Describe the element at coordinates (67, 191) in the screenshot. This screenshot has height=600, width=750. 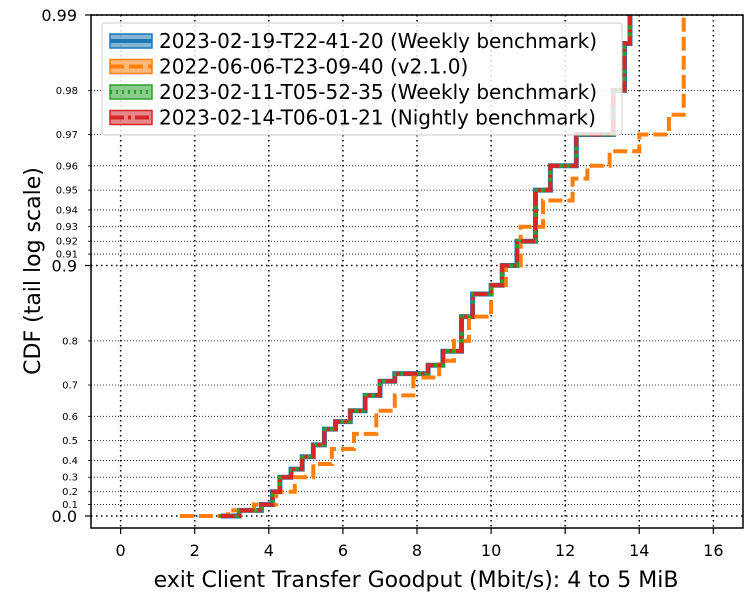
I see `y-tick-label-minor: 0.95` at that location.